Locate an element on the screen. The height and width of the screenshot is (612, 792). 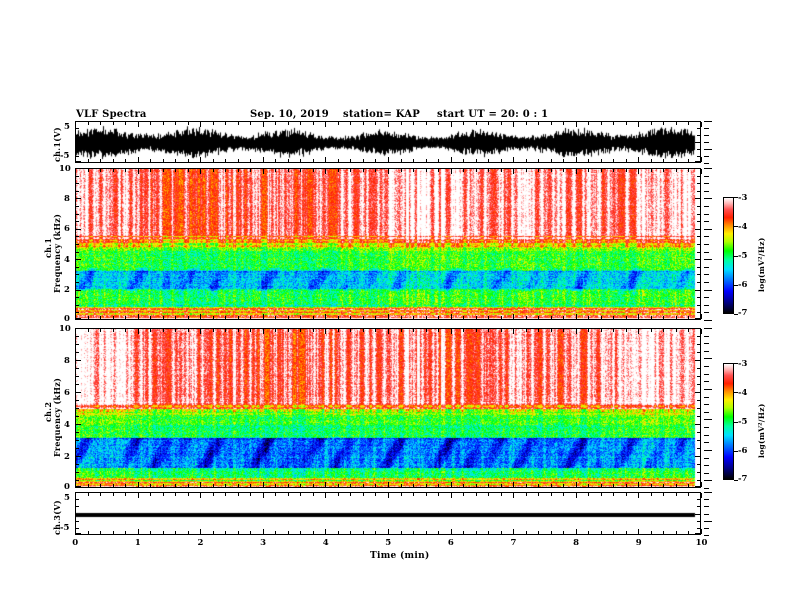
panel-ch1-waveform is located at coordinates (388, 142).